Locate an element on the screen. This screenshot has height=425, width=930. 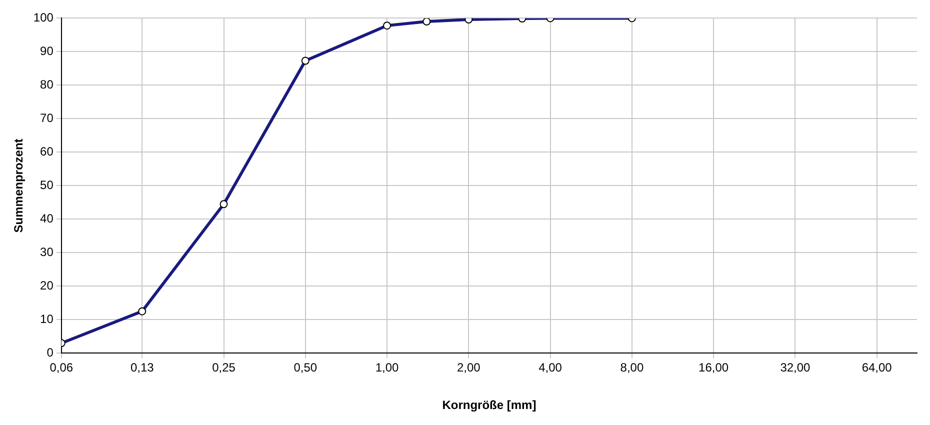
y-tick-label: 90 is located at coordinates (47, 51).